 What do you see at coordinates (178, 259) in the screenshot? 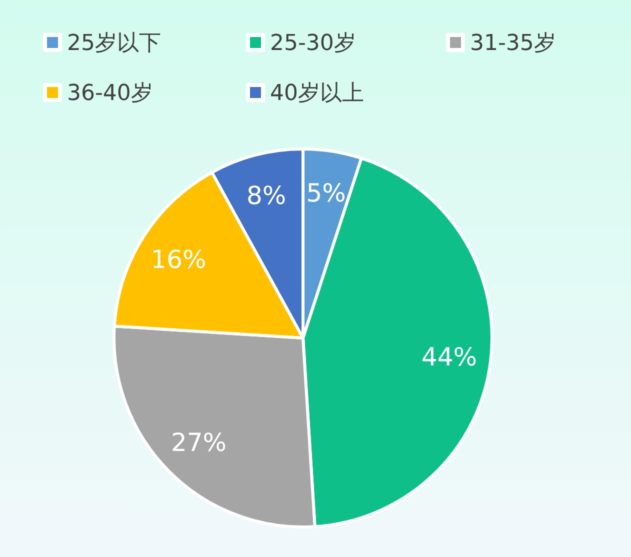
I see `data-label: 16%` at bounding box center [178, 259].